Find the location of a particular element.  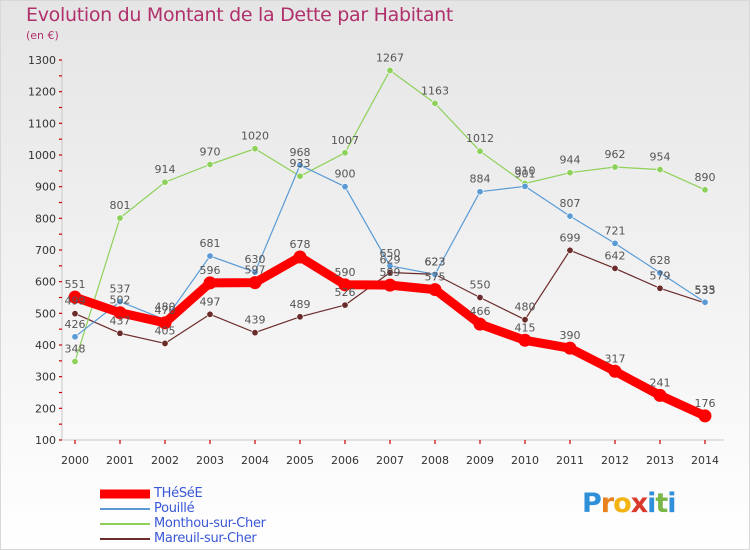

data-label-pouill-: 807 is located at coordinates (570, 203).